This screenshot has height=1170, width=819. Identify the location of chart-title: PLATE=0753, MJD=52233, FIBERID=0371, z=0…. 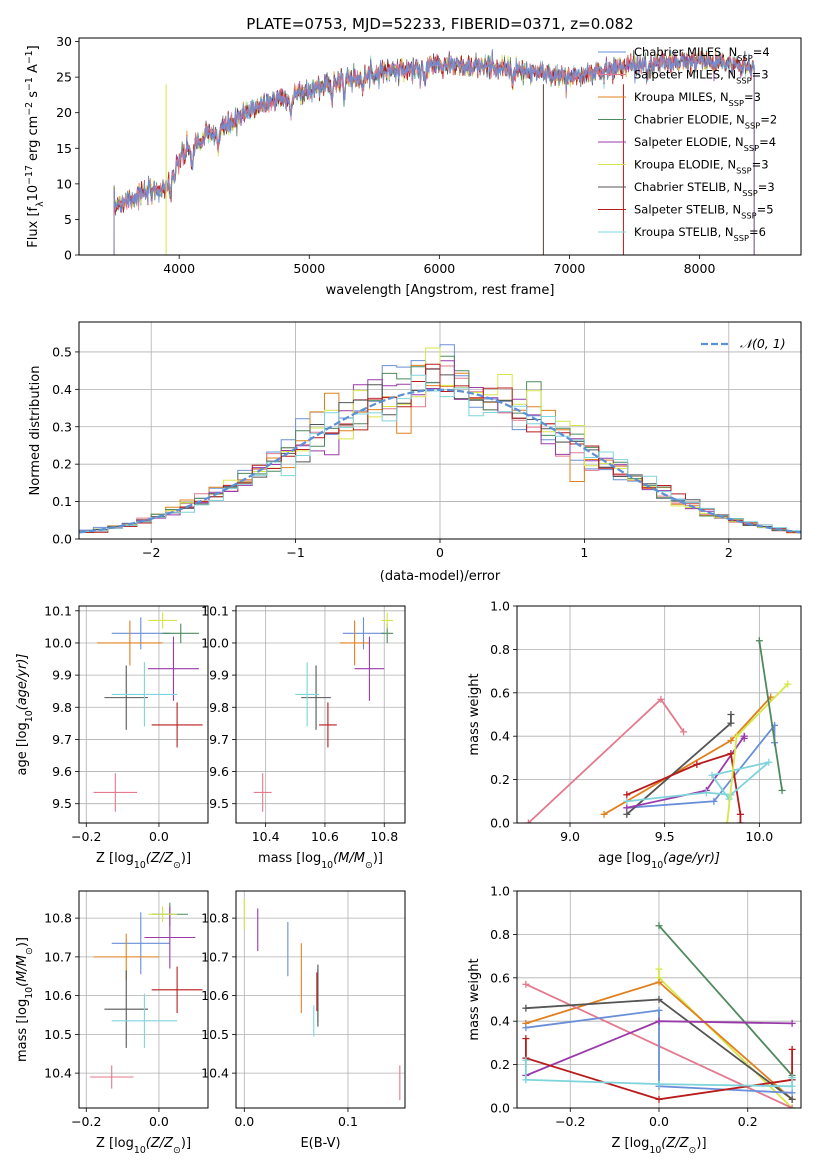
(439, 24).